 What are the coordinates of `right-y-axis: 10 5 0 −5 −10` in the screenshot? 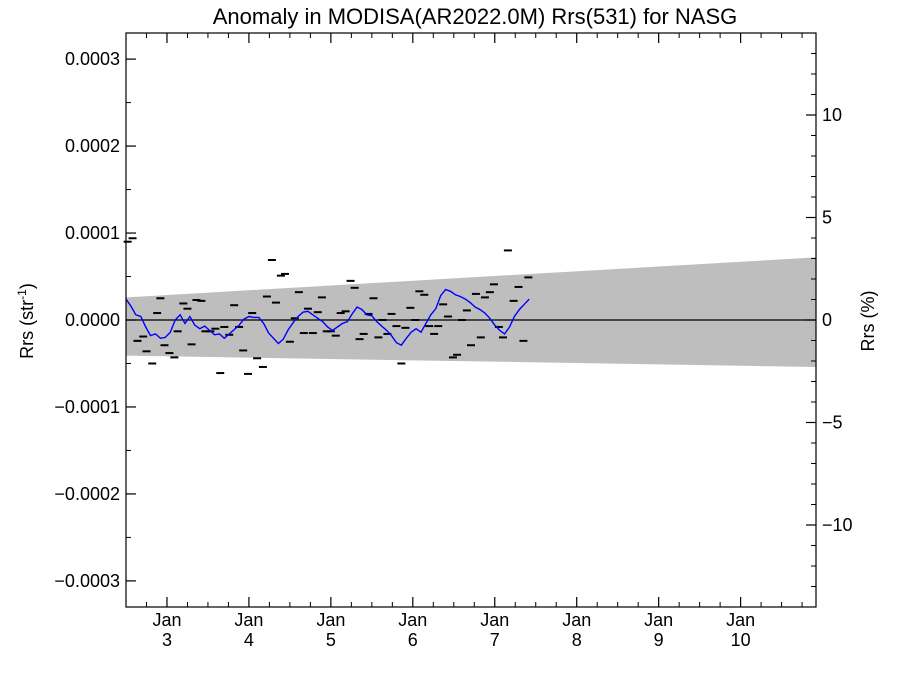 It's located at (829, 320).